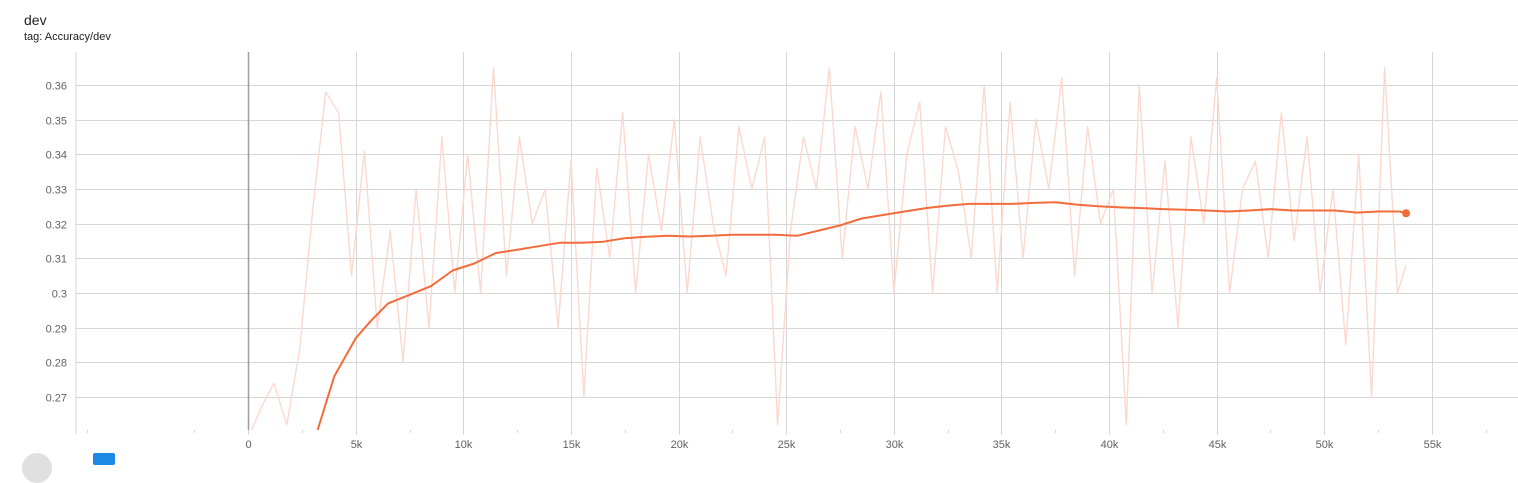 Image resolution: width=1518 pixels, height=483 pixels. I want to click on y-tick-label: 0.33, so click(56, 191).